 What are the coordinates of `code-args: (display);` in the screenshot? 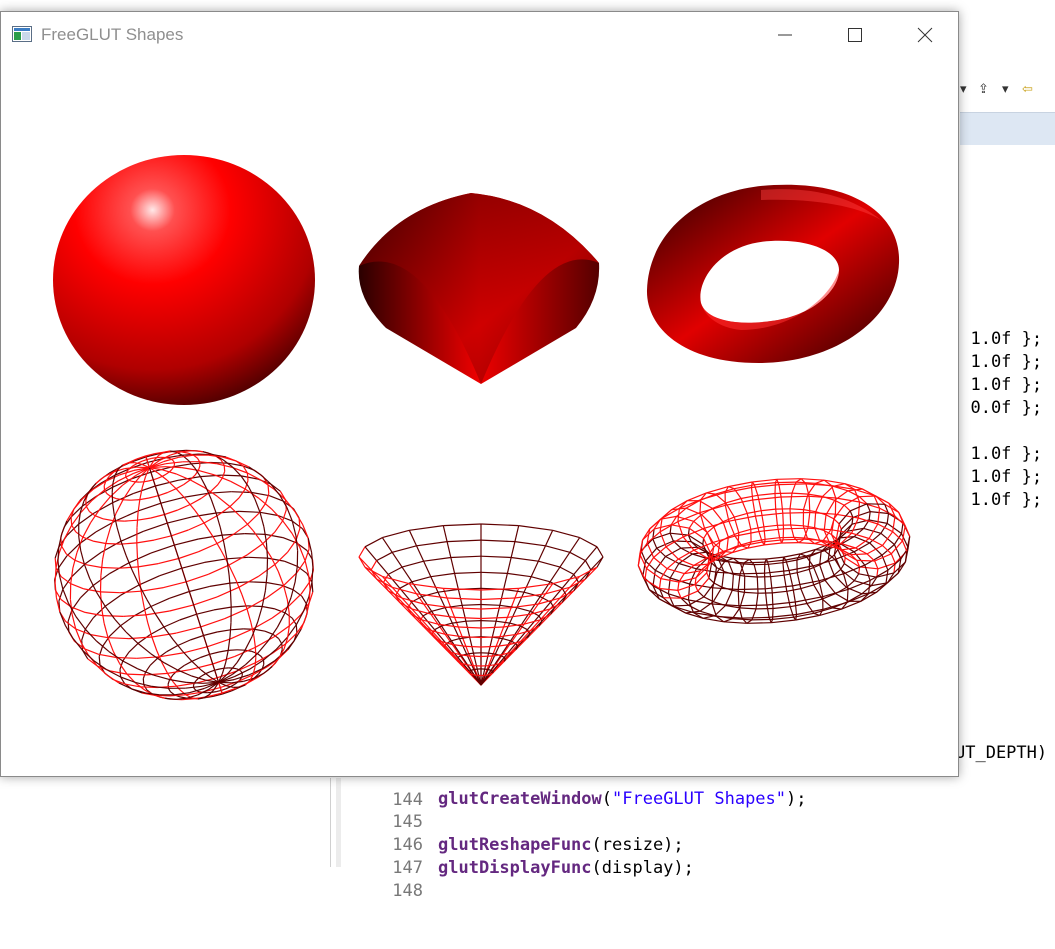 It's located at (643, 868).